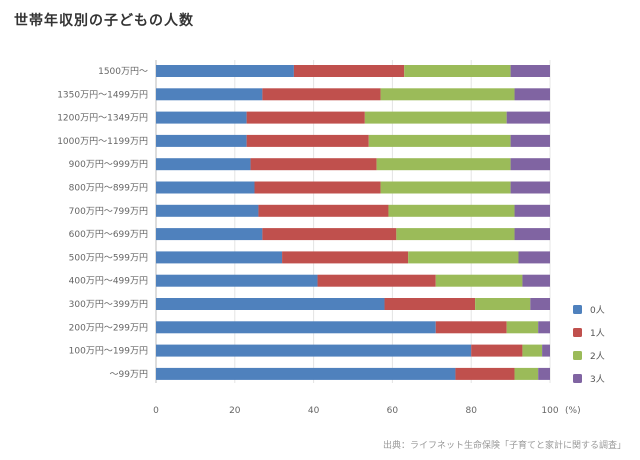  Describe the element at coordinates (504, 446) in the screenshot. I see `source-note: 出典：ライフネット生命保険「子育てと家計に関する調査」` at that location.